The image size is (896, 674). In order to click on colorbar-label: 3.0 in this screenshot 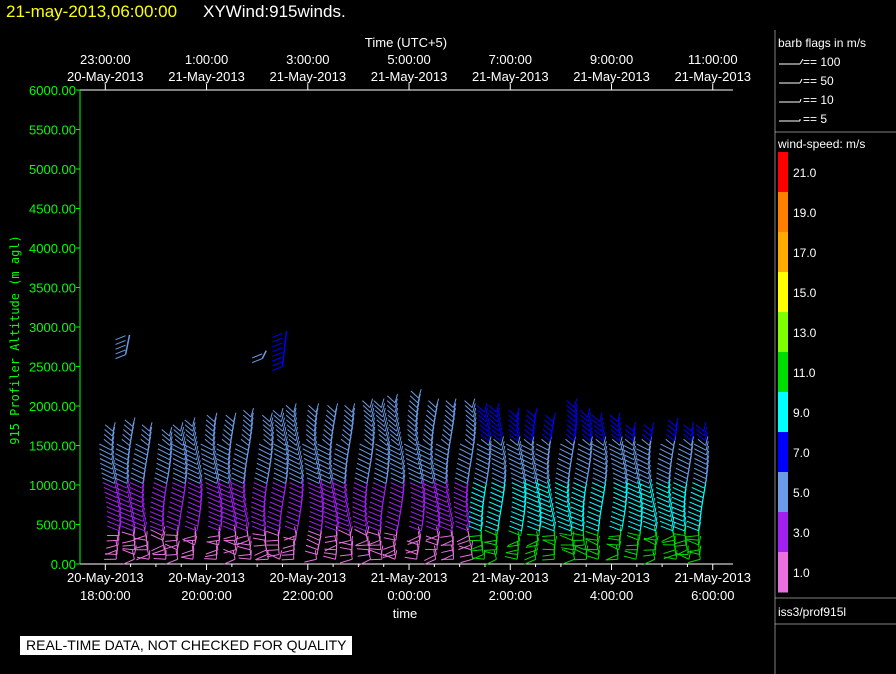, I will do `click(801, 533)`.